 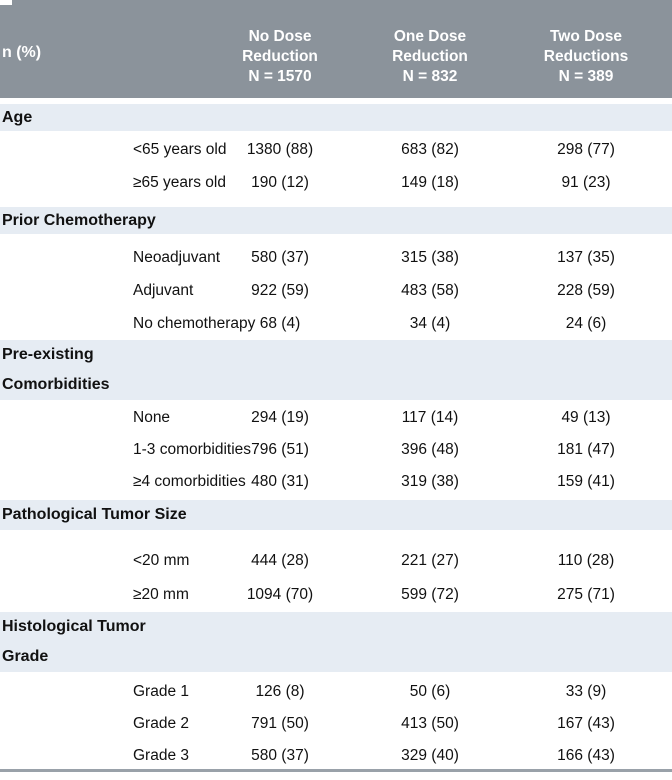 What do you see at coordinates (336, 724) in the screenshot?
I see `table-row: Grade 2 791 (50) 413 (50) 167 (43)` at bounding box center [336, 724].